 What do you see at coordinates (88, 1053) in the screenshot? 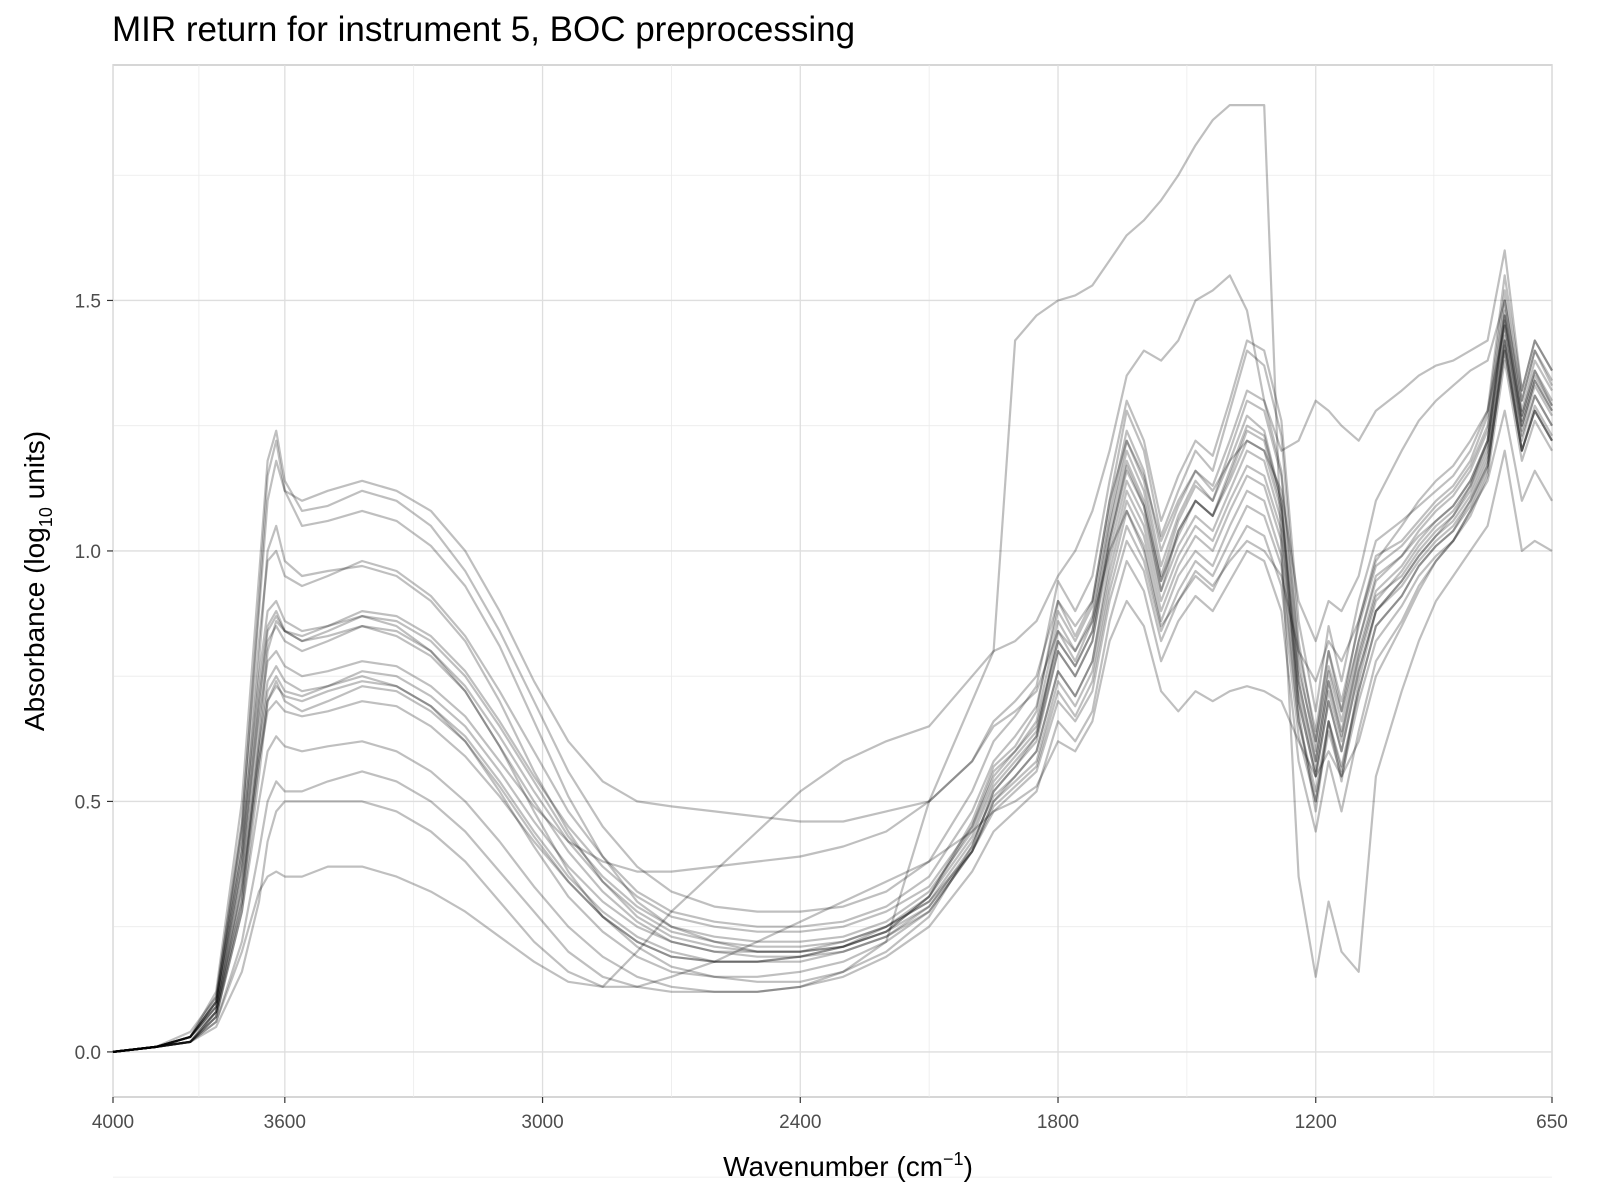
I see `y-tick-label: 0.0` at bounding box center [88, 1053].